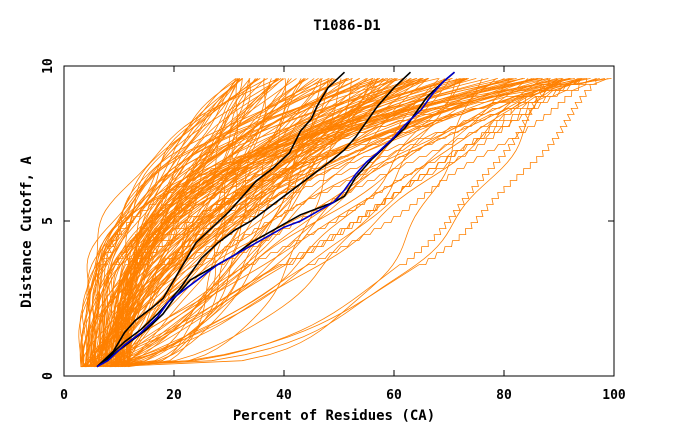 The height and width of the screenshot is (440, 680). I want to click on y-axis-label: Distance Cutoff, A, so click(27, 232).